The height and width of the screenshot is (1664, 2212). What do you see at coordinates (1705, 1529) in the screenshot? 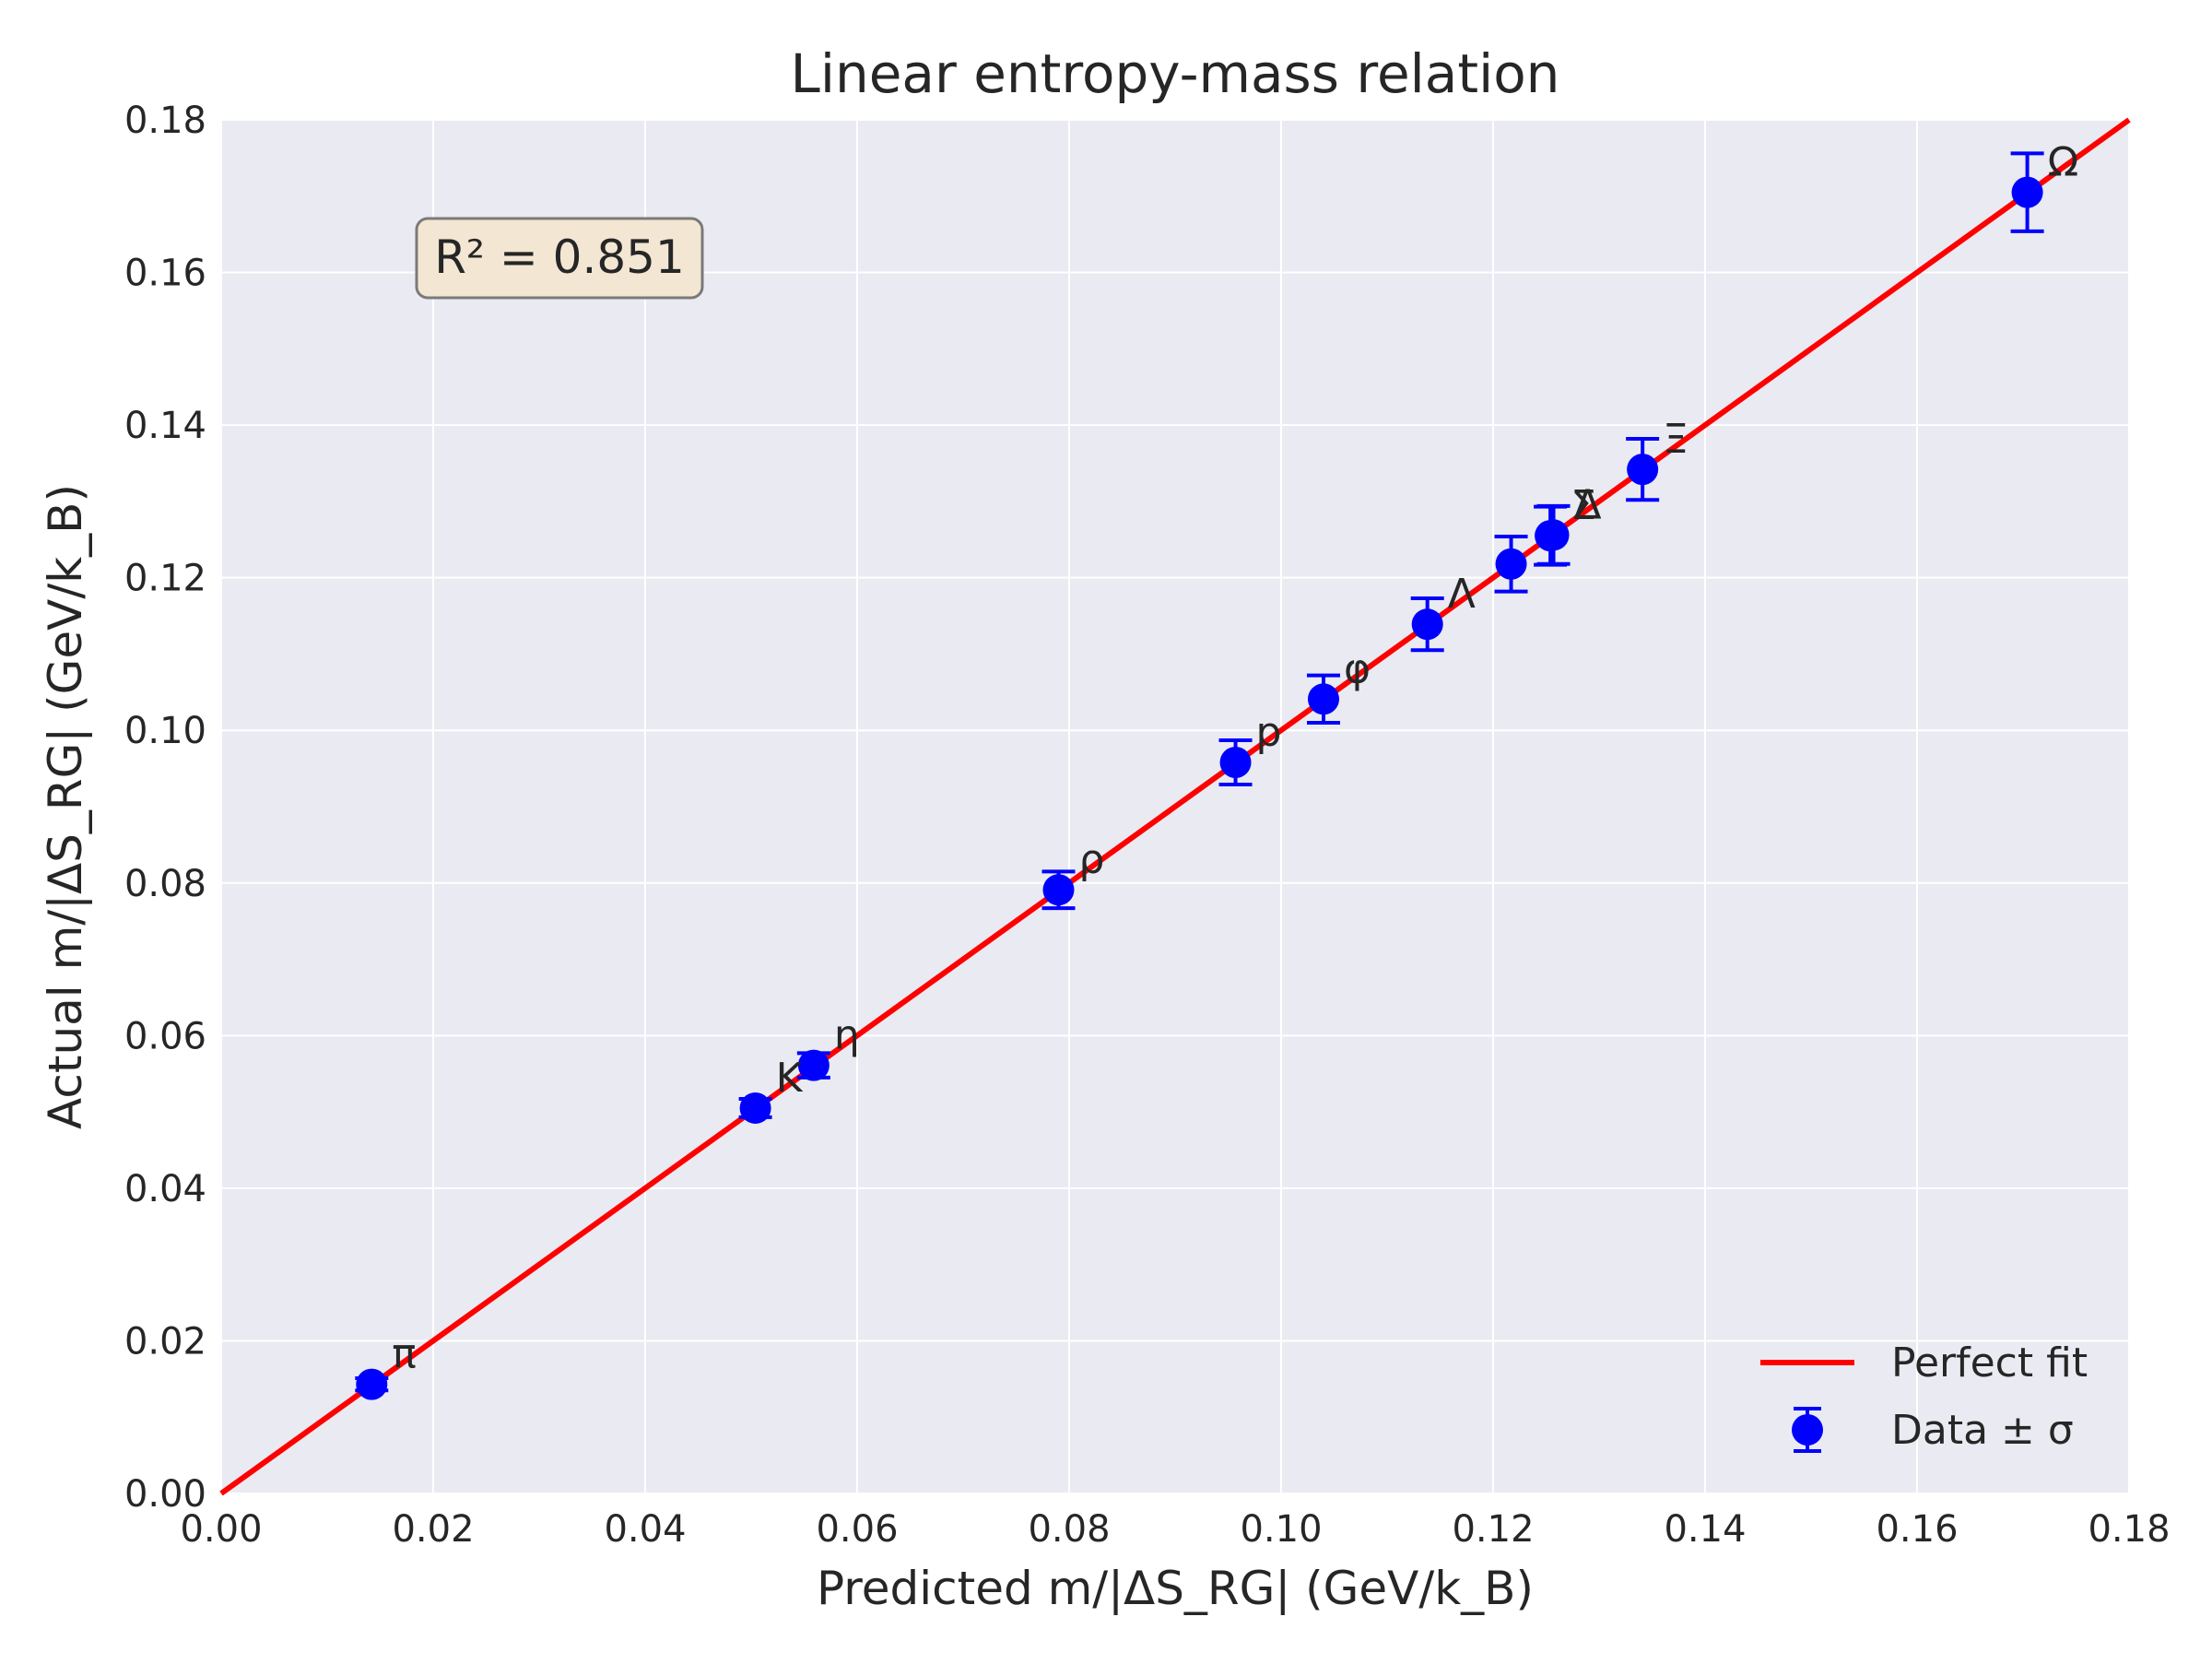
I see `x-tick-label: 0.14` at bounding box center [1705, 1529].